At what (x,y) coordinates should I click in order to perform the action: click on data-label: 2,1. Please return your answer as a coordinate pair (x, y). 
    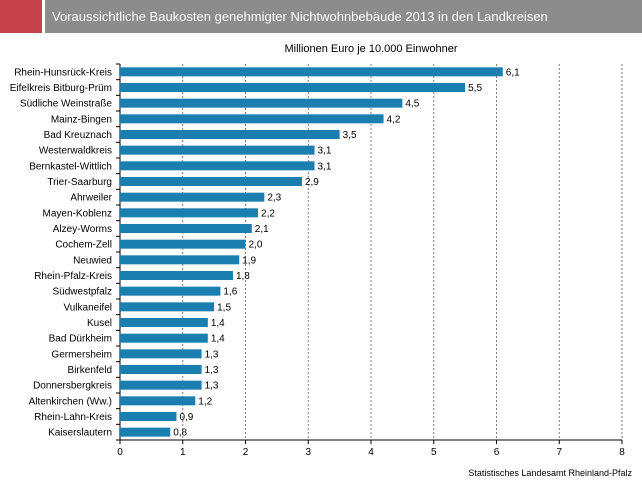
    Looking at the image, I should click on (262, 229).